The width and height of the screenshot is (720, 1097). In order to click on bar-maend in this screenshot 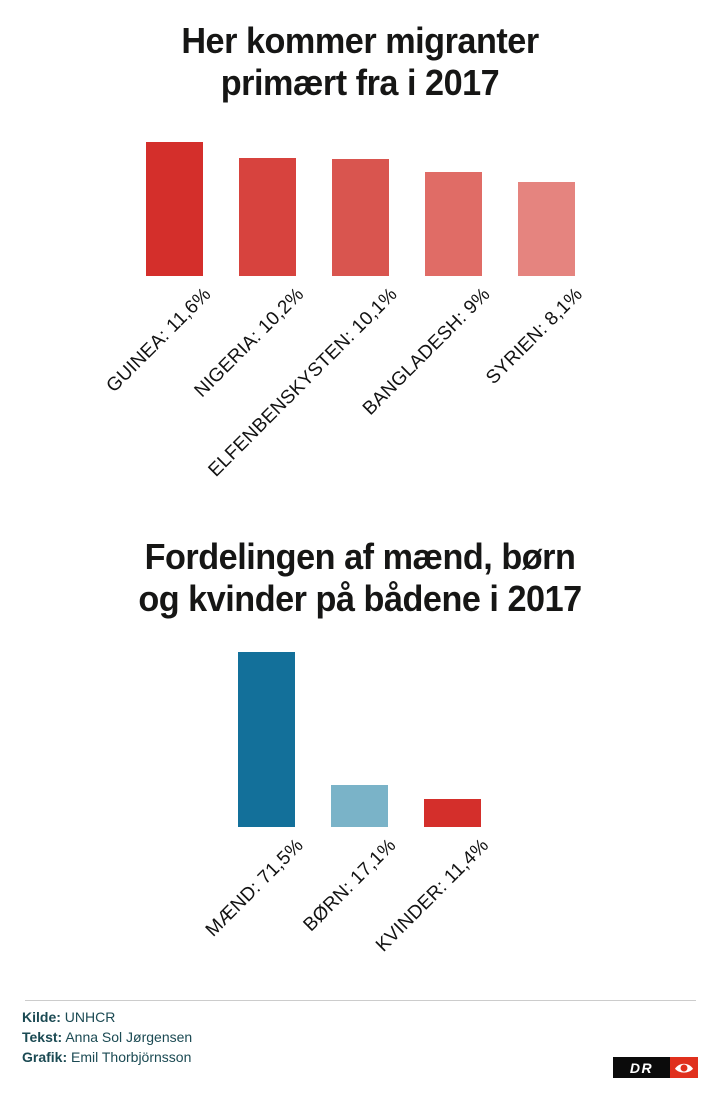, I will do `click(266, 739)`.